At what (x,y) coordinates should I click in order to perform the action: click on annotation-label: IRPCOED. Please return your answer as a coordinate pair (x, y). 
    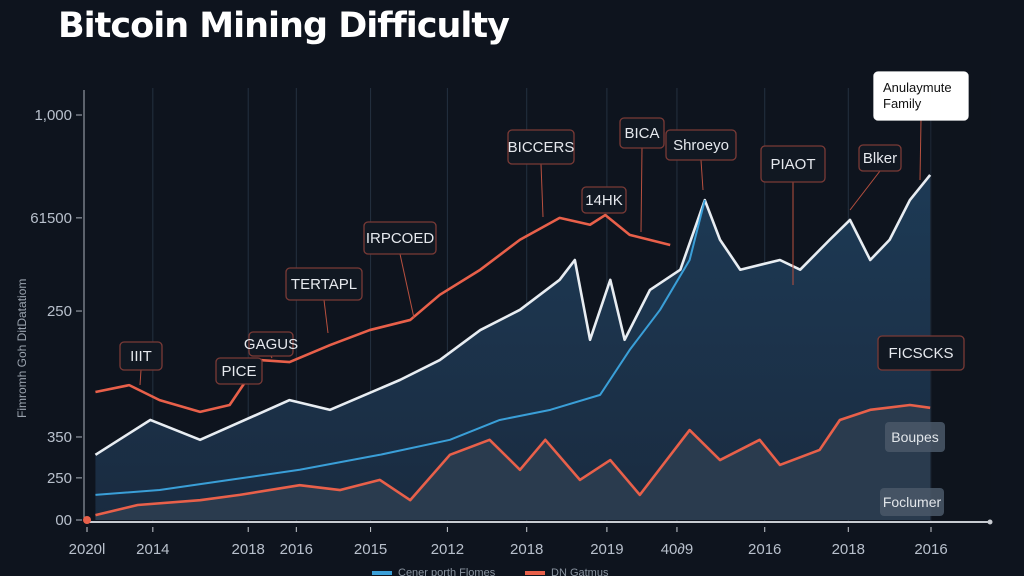
    Looking at the image, I should click on (400, 270).